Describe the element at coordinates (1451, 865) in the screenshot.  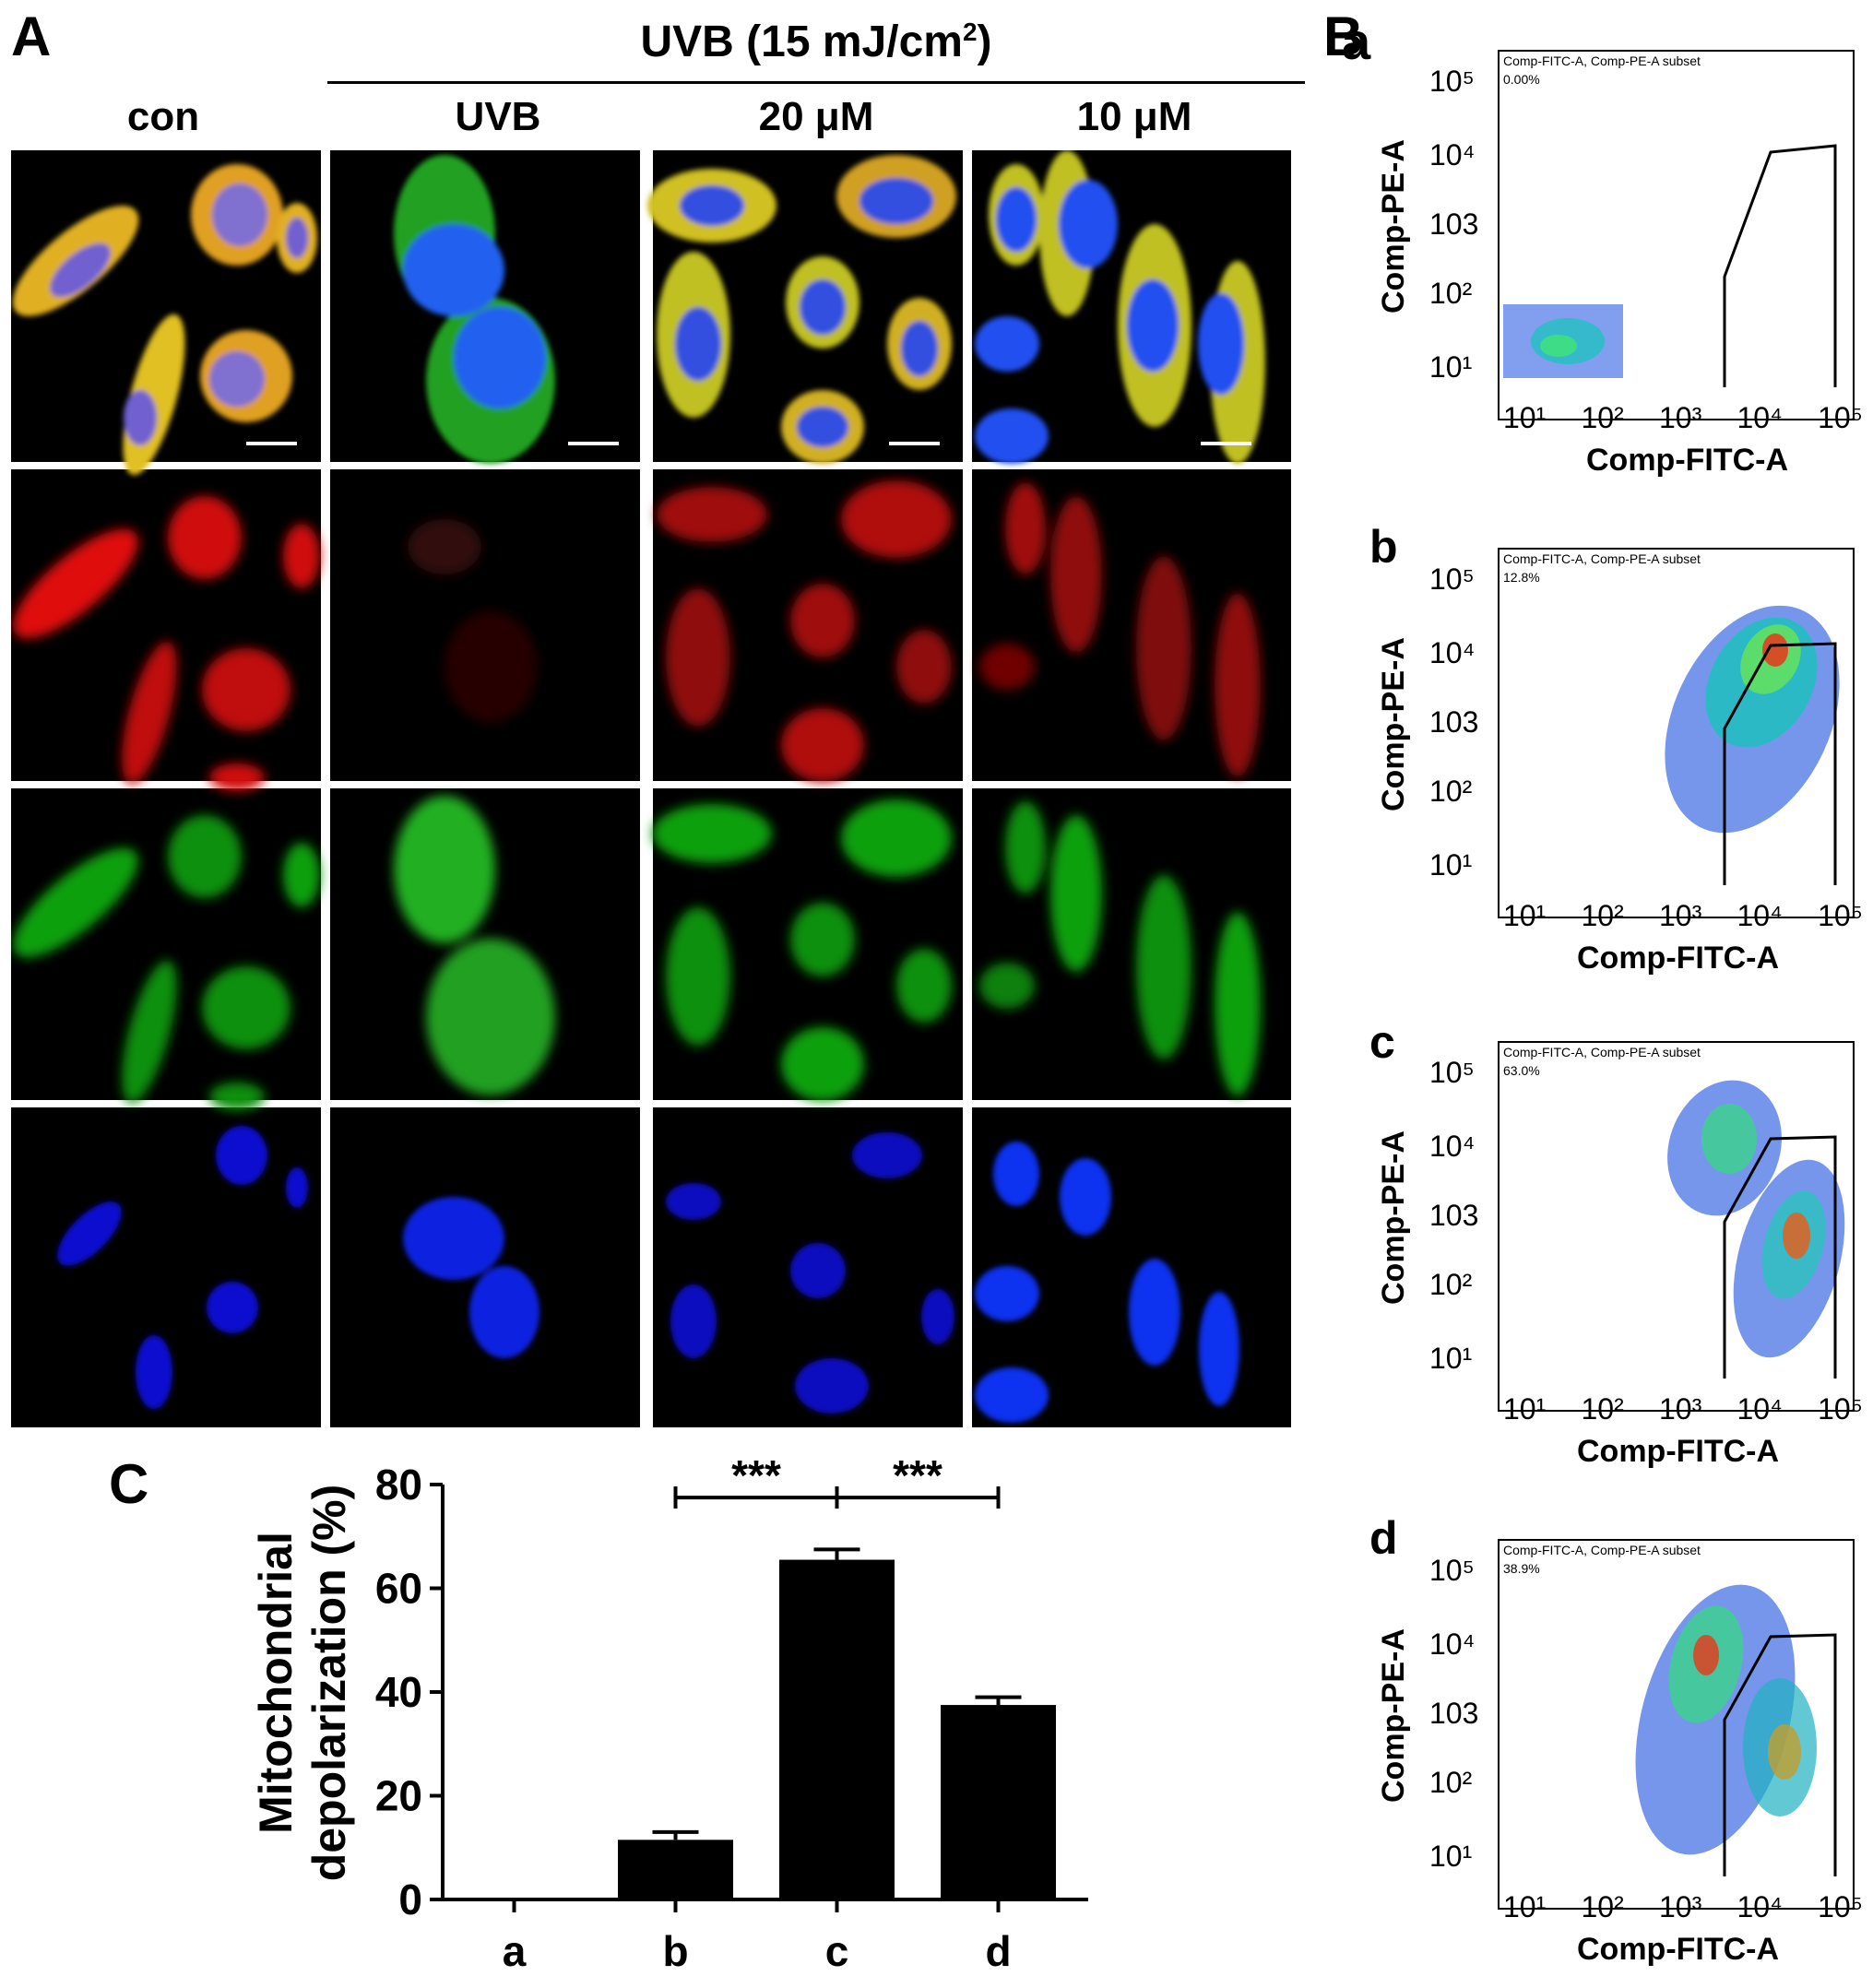
I see `flow-plot-b-ytick-1: 10¹` at that location.